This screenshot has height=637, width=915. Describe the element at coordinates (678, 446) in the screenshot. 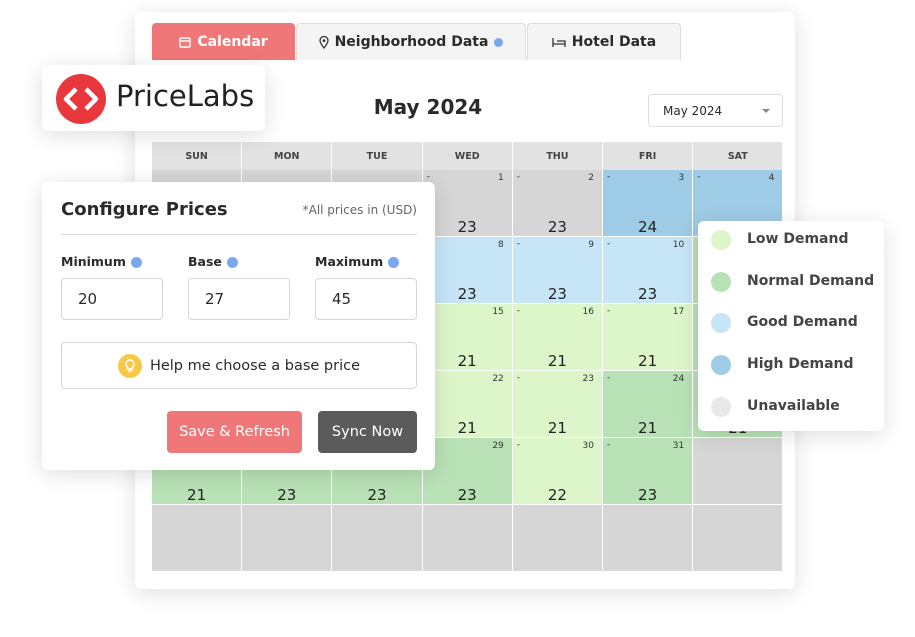

I see `day-number: 31` at that location.